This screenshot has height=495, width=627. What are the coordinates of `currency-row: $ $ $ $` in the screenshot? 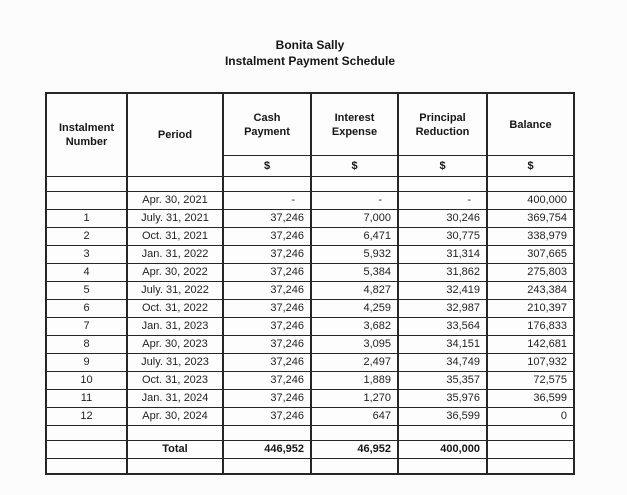 It's located at (310, 166).